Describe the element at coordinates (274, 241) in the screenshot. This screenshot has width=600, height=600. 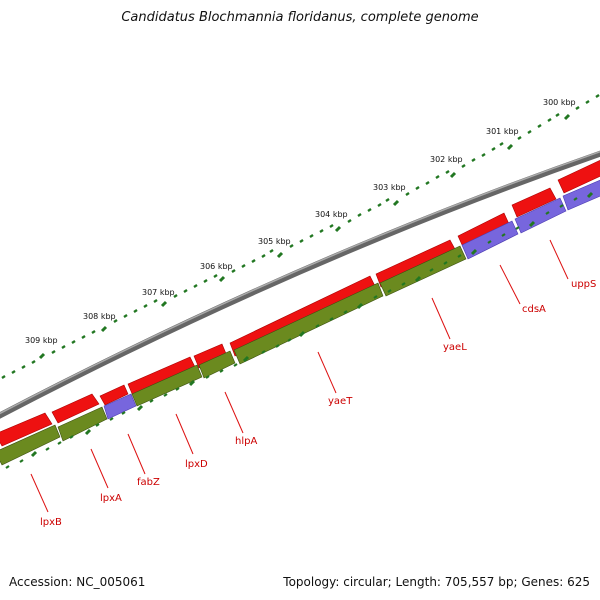
I see `scale-label: 305 kbp` at that location.